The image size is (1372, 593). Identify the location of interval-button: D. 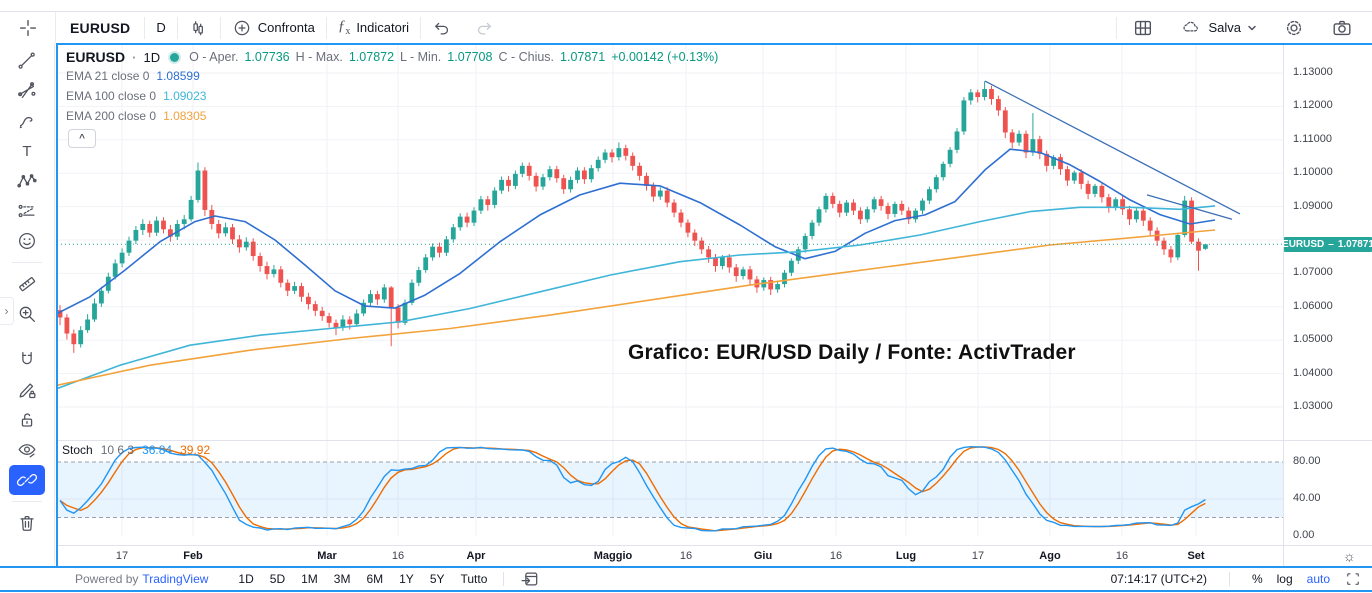
(160, 28).